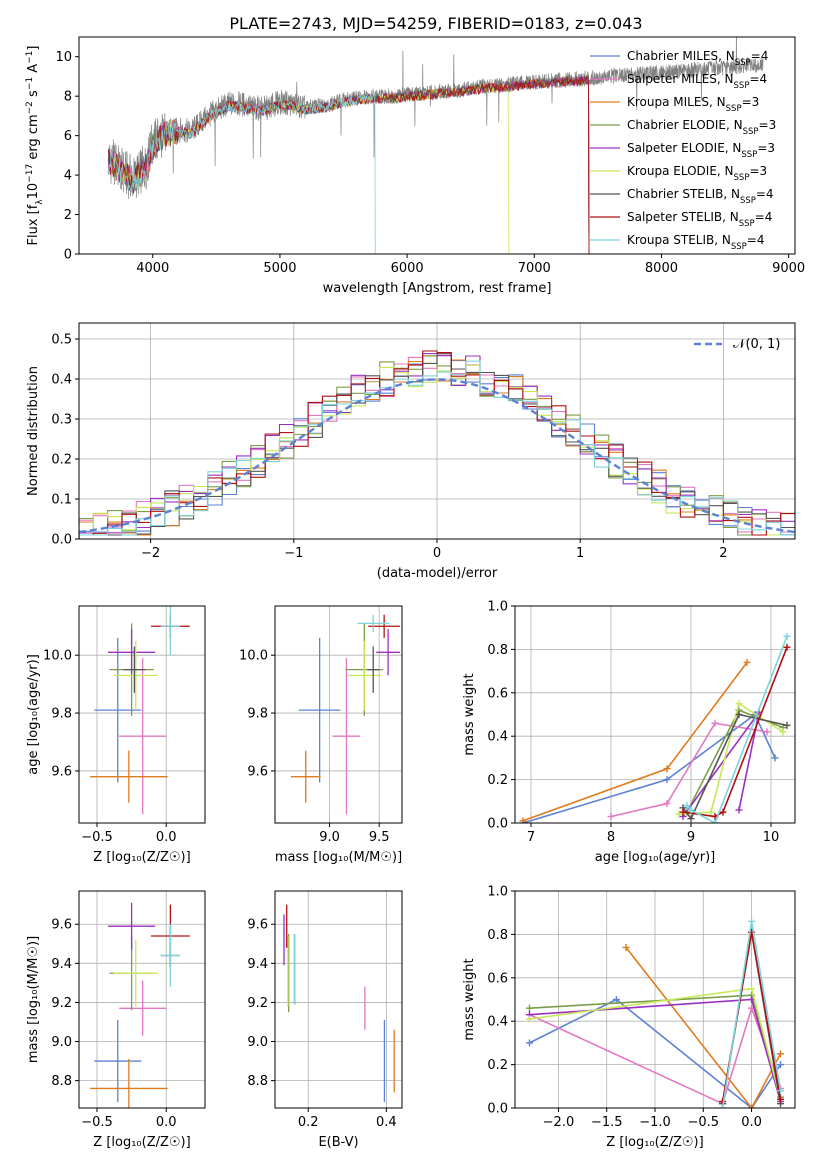 Image resolution: width=819 pixels, height=1170 pixels. What do you see at coordinates (68, 136) in the screenshot?
I see `y-tick-label: 6` at bounding box center [68, 136].